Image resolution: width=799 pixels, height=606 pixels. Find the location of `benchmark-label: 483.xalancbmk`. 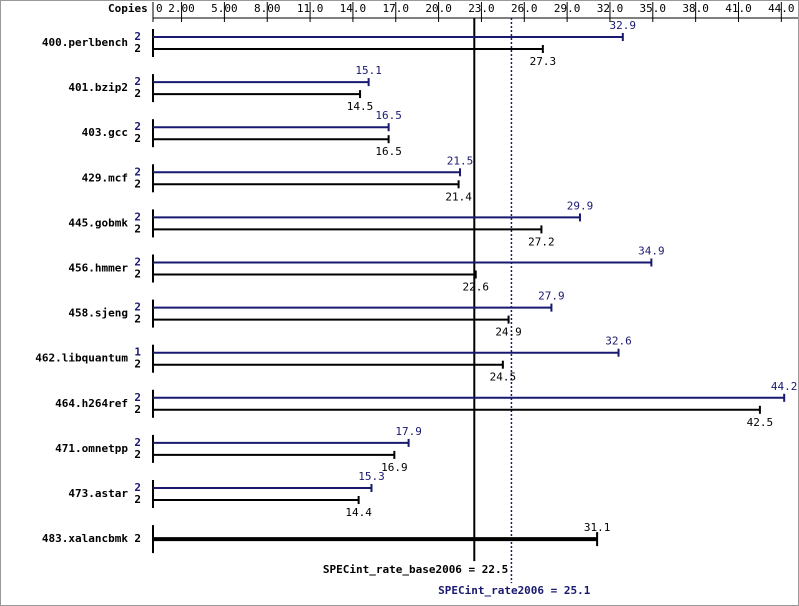

benchmark-label: 483.xalancbmk is located at coordinates (85, 538).